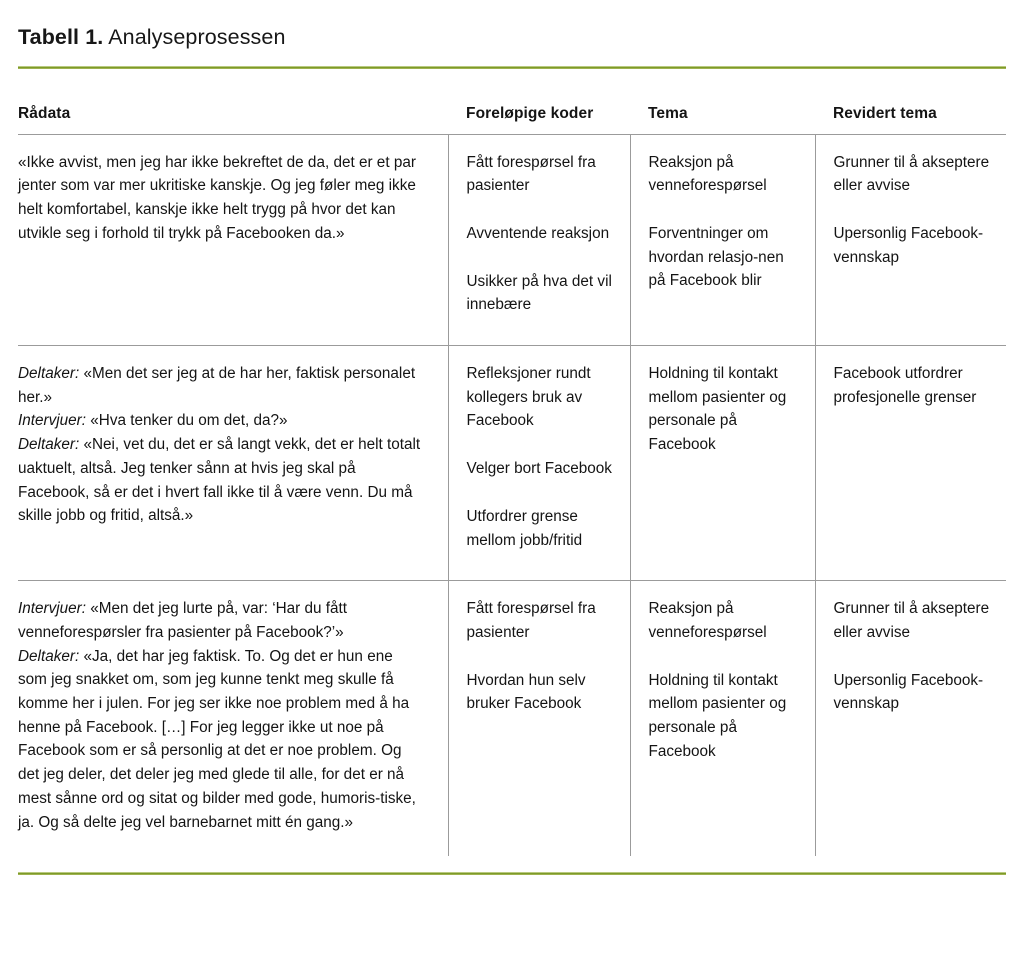 This screenshot has width=1024, height=964. I want to click on table-bottom-spacer, so click(512, 864).